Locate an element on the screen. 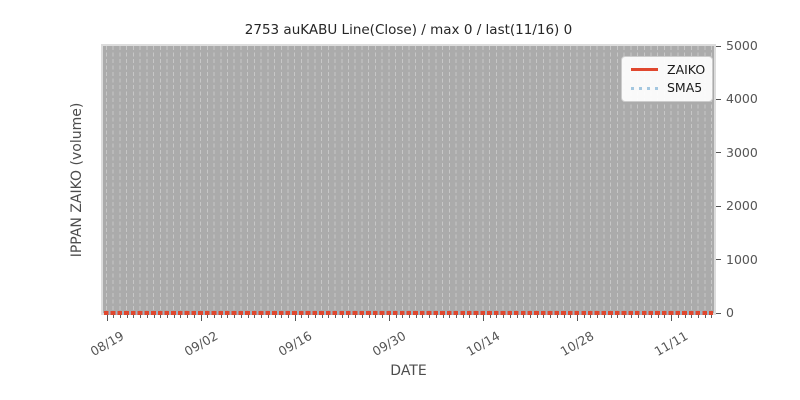  legend-label-zaiko: ZAIKO is located at coordinates (686, 69).